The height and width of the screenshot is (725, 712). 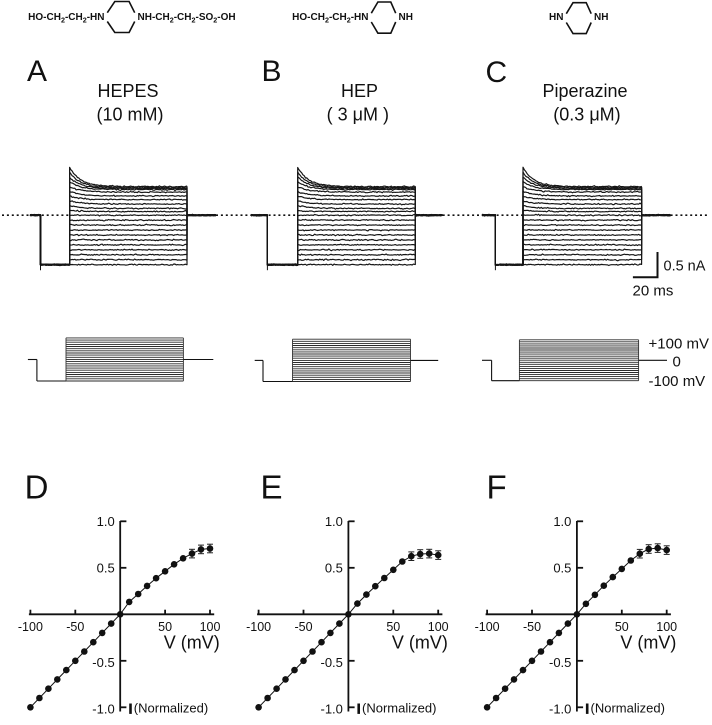 What do you see at coordinates (584, 91) in the screenshot?
I see `svg-text: Piperazine` at bounding box center [584, 91].